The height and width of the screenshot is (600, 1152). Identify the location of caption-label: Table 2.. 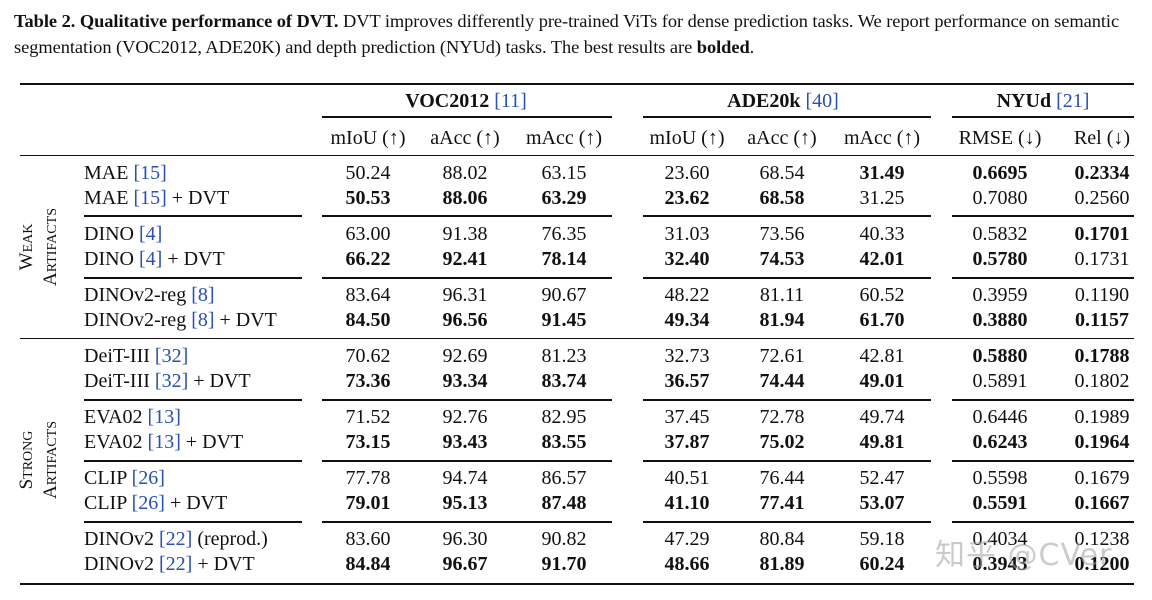
(45, 21).